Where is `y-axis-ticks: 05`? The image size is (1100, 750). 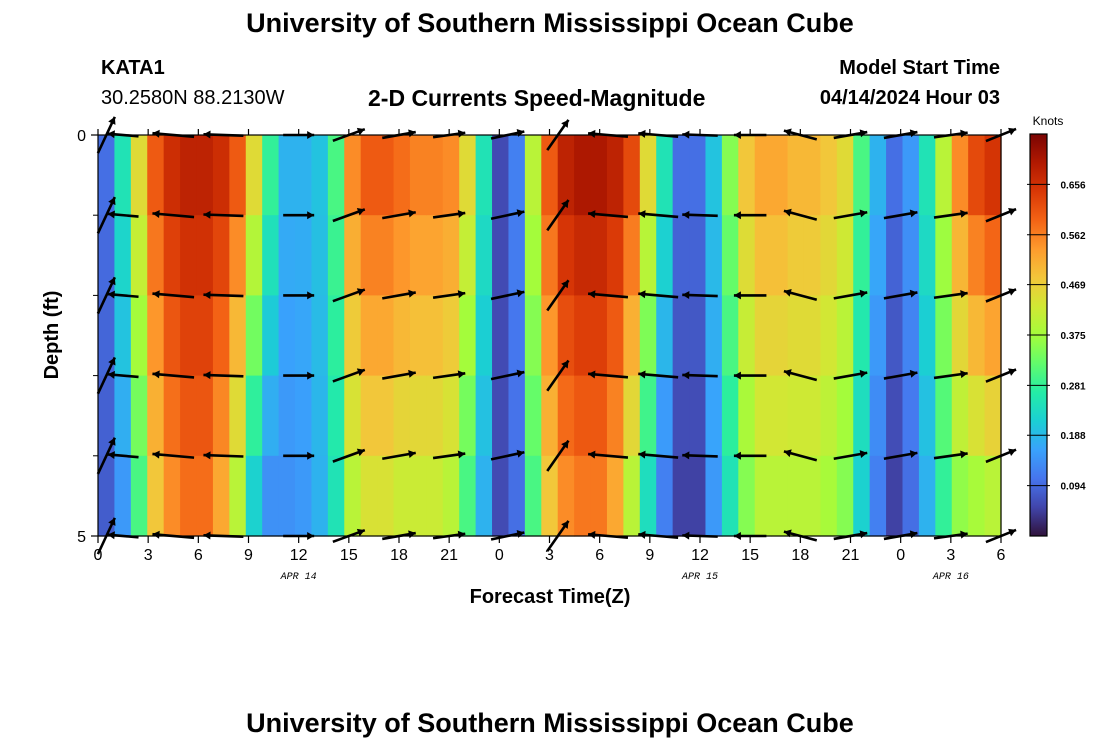 y-axis-ticks: 05 is located at coordinates (87, 337).